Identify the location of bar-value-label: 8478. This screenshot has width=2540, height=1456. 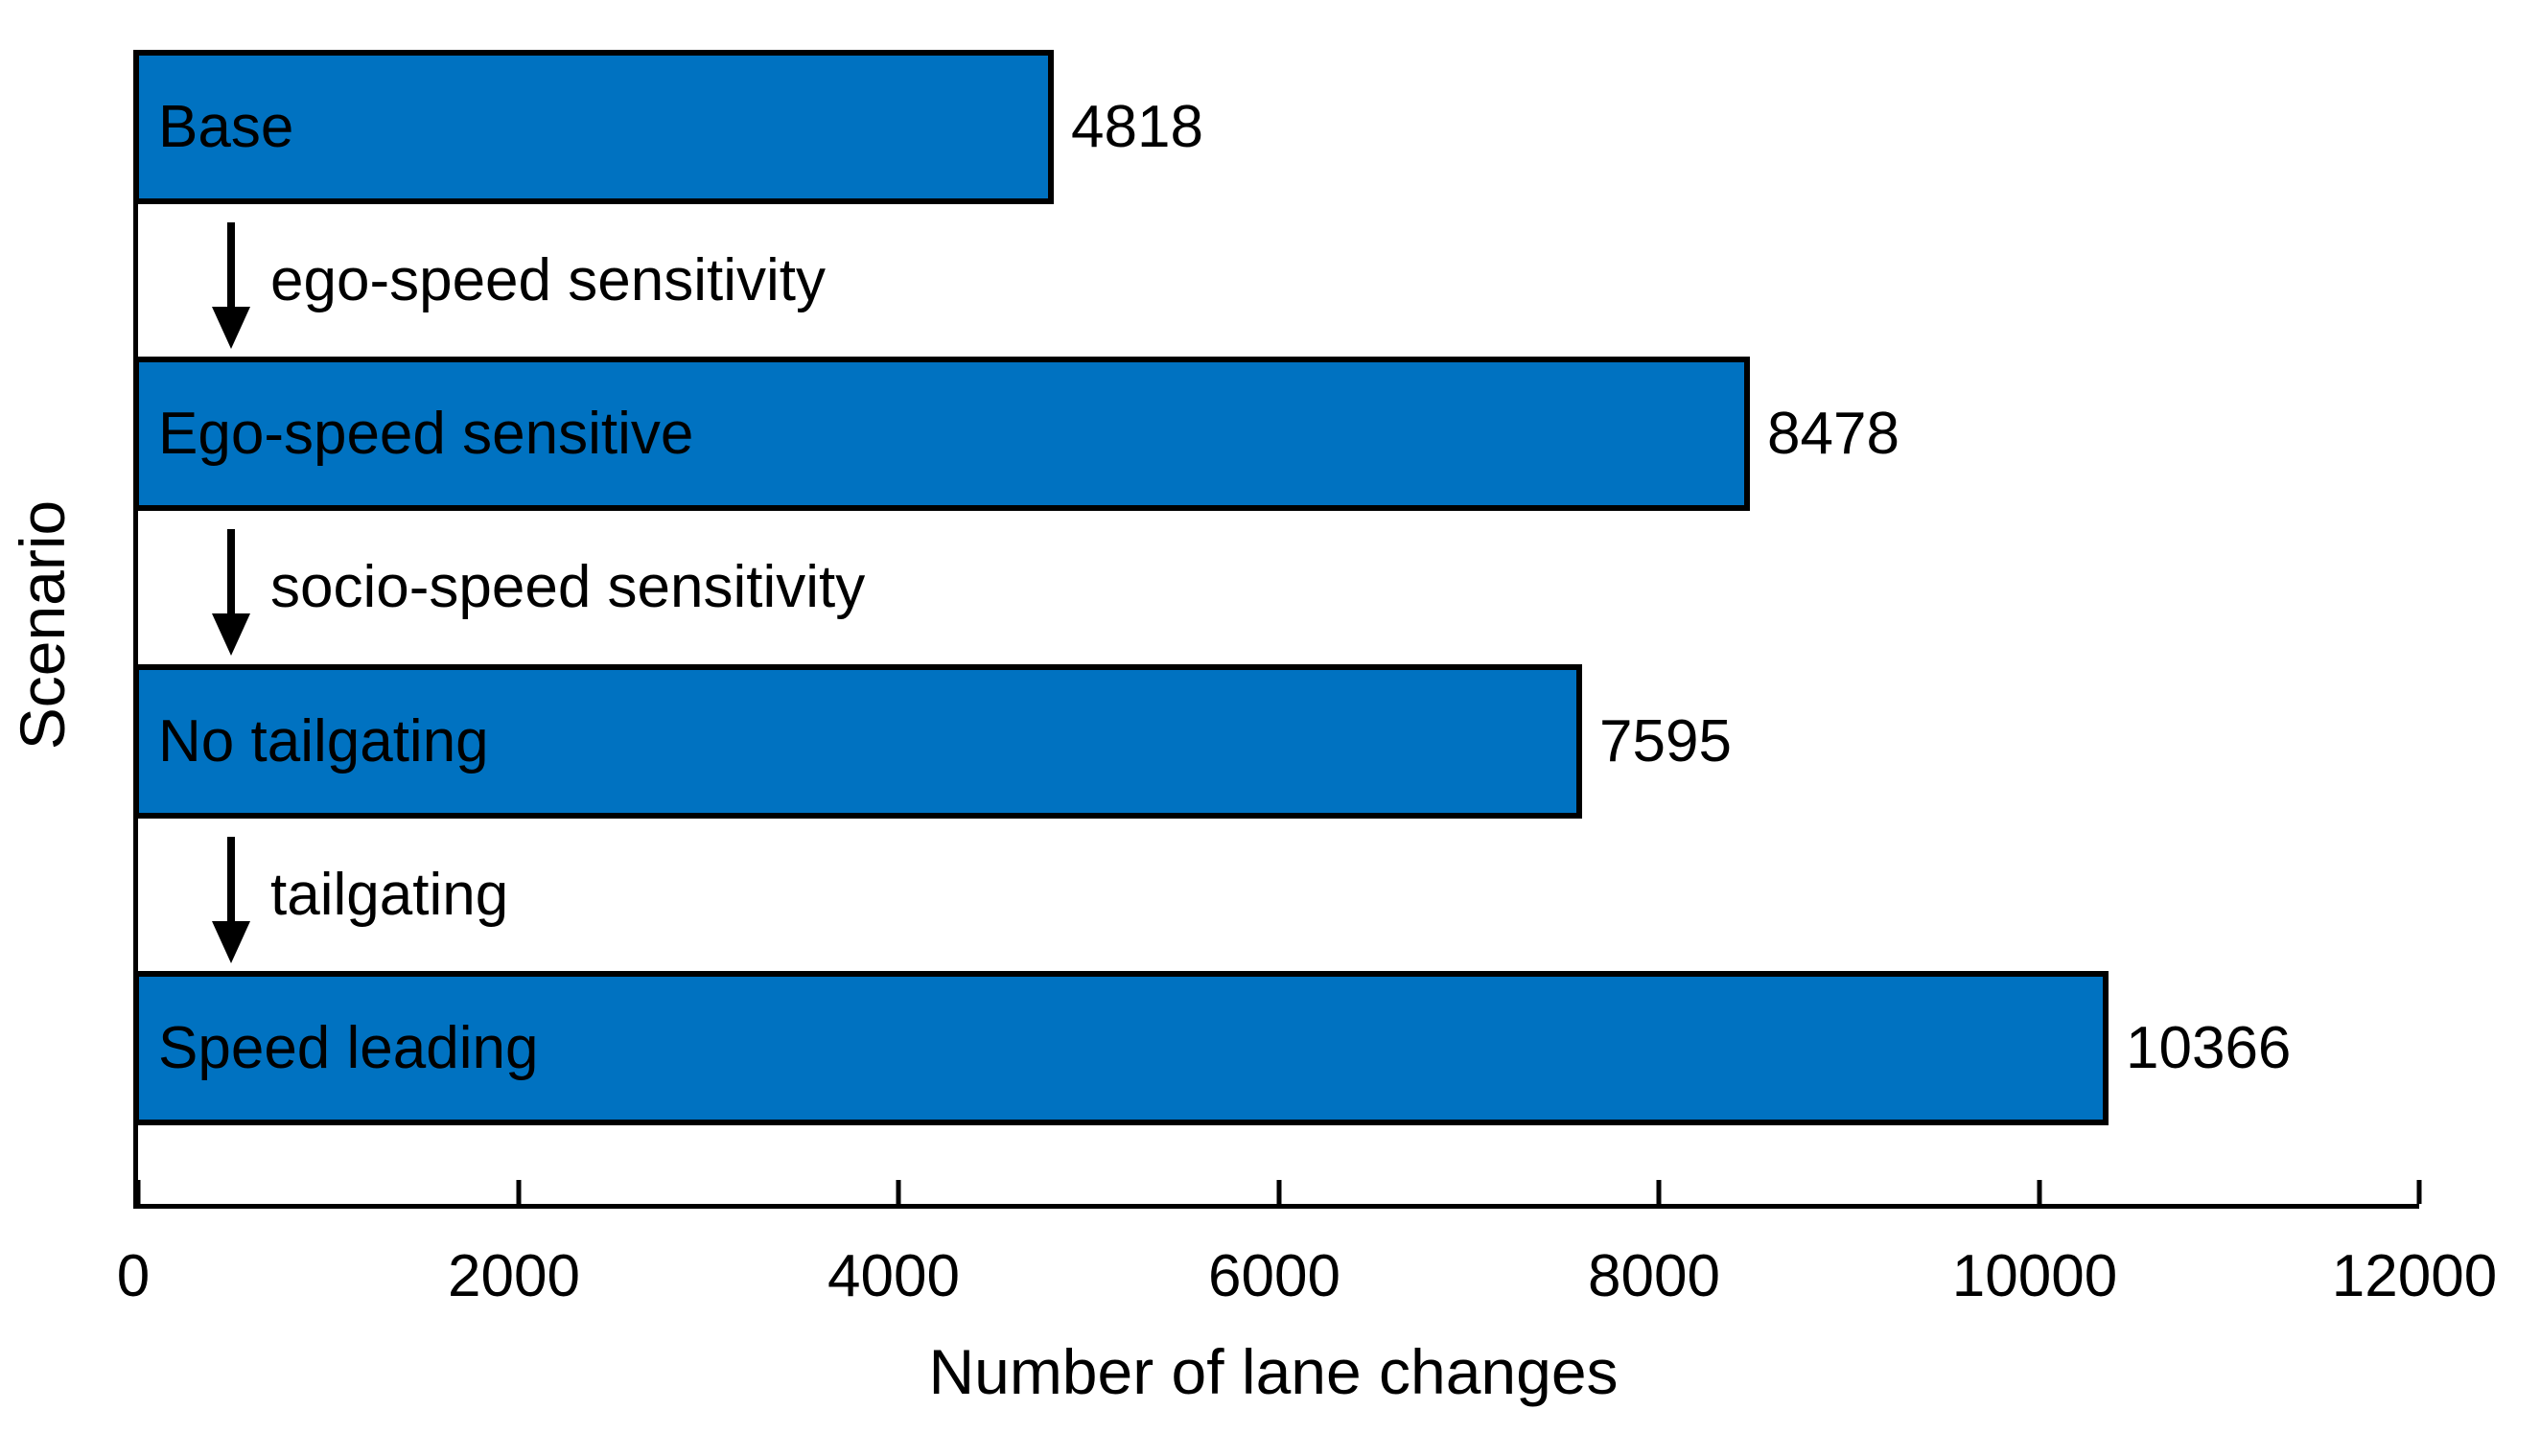
(1833, 433).